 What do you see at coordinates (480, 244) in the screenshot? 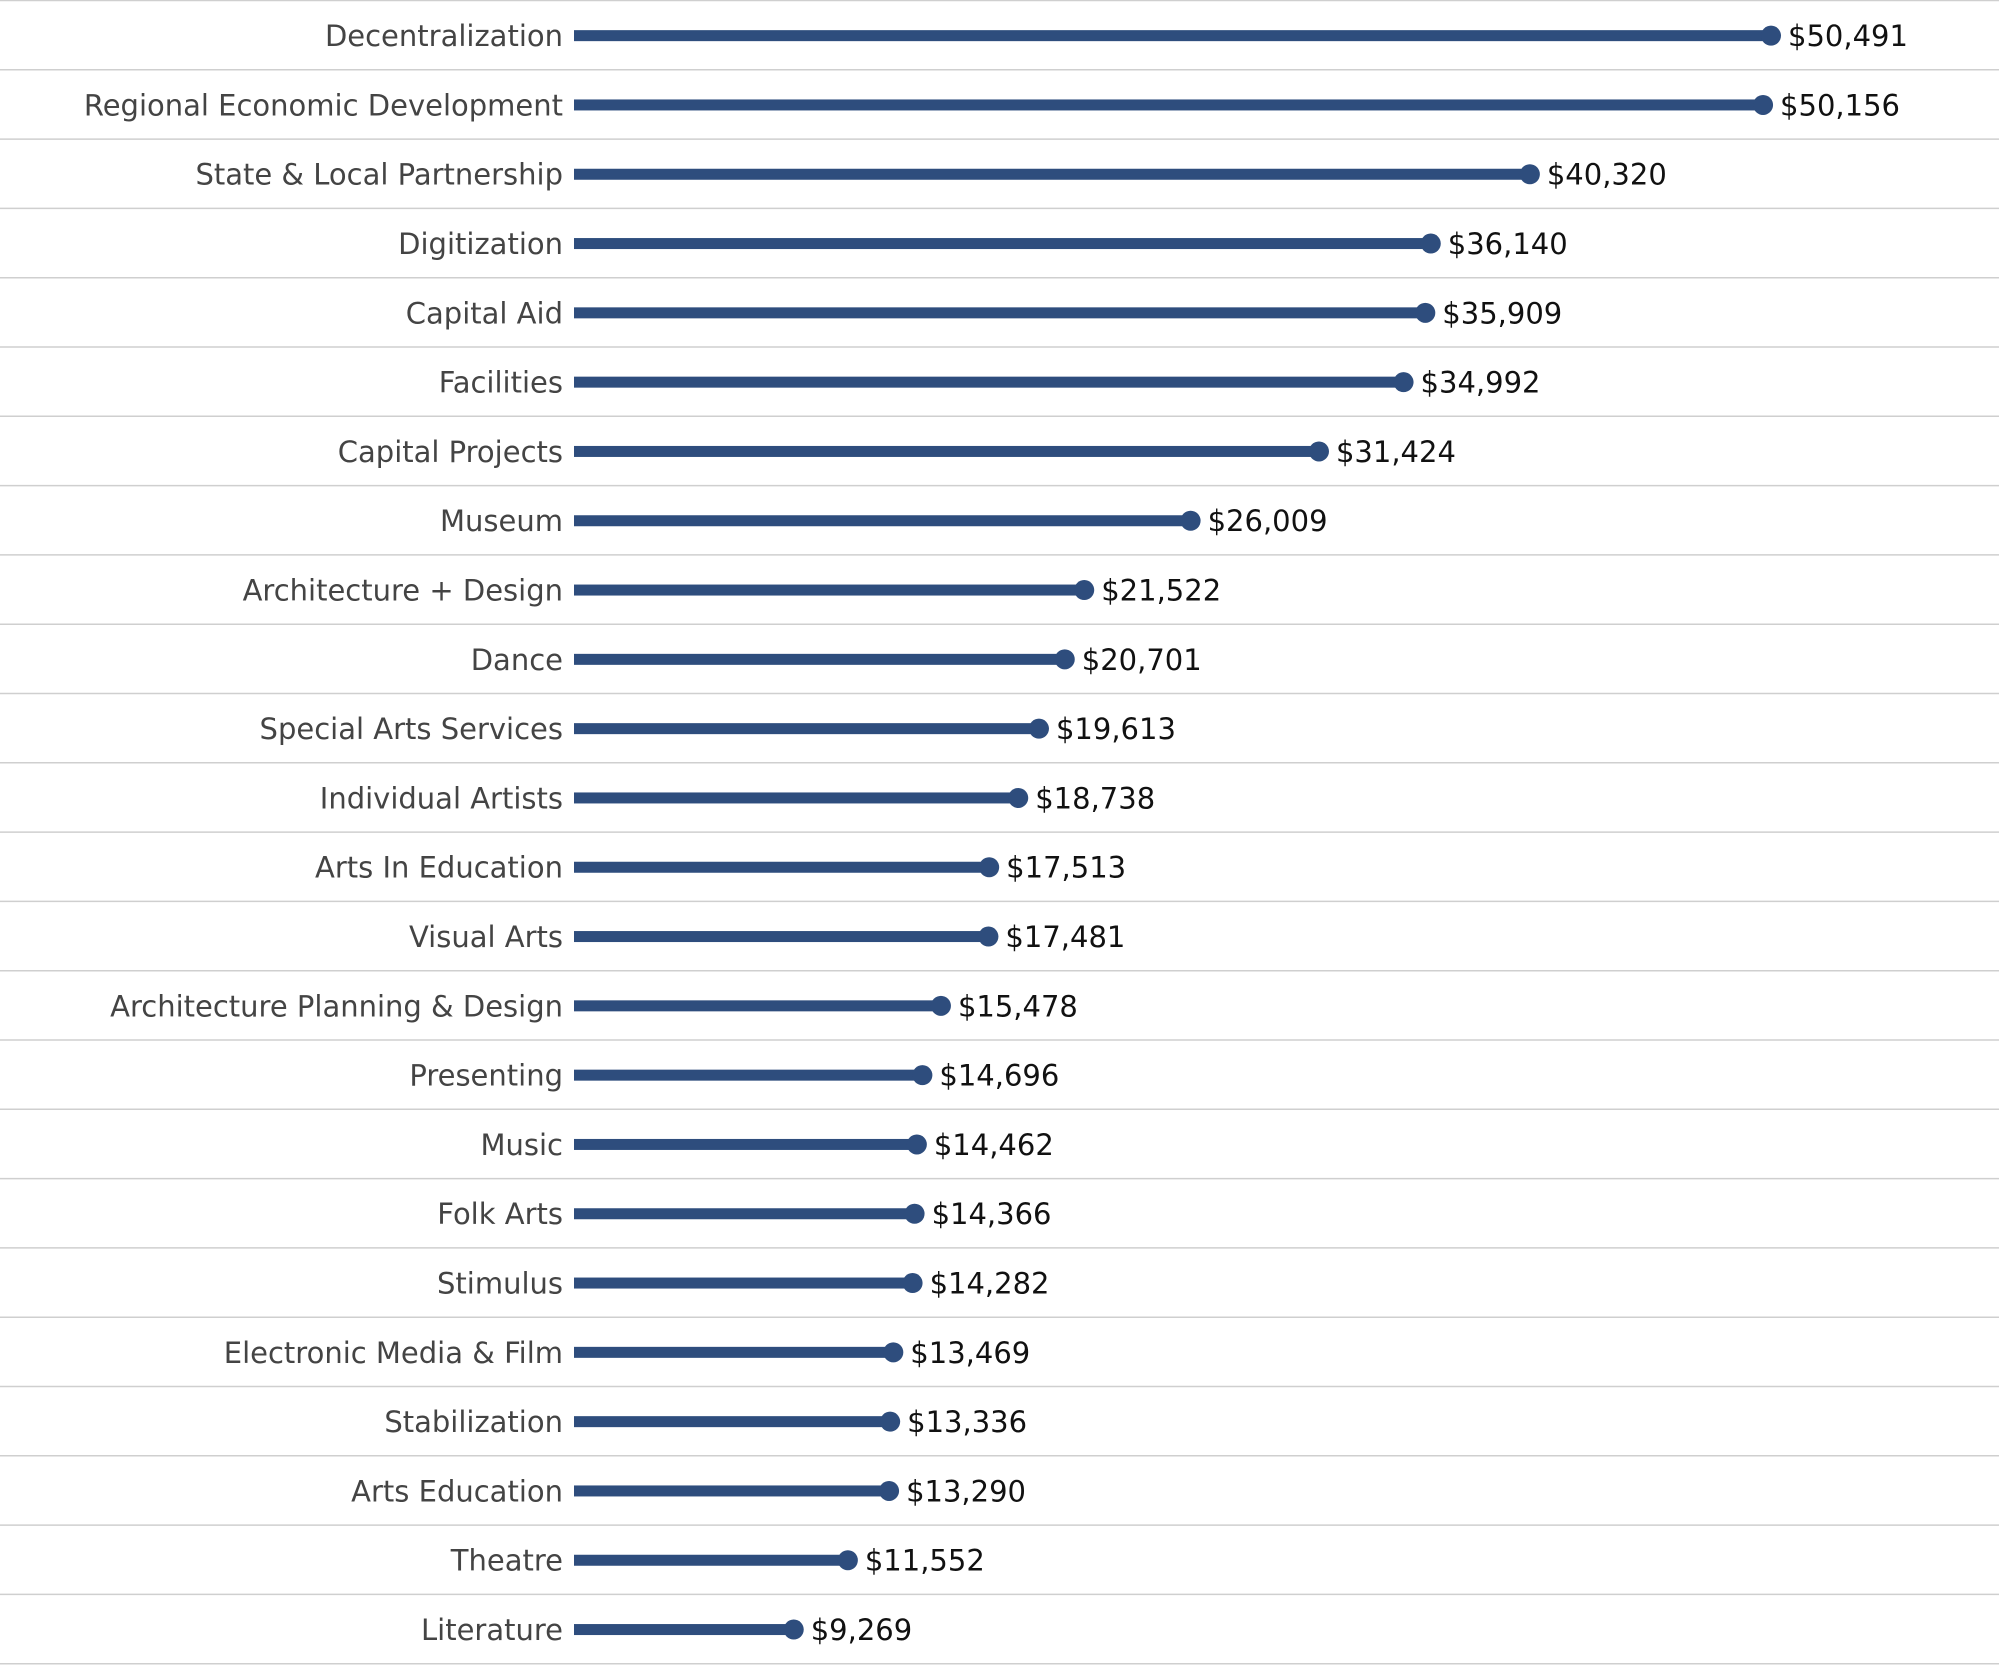
I see `category-label: Digitization` at bounding box center [480, 244].